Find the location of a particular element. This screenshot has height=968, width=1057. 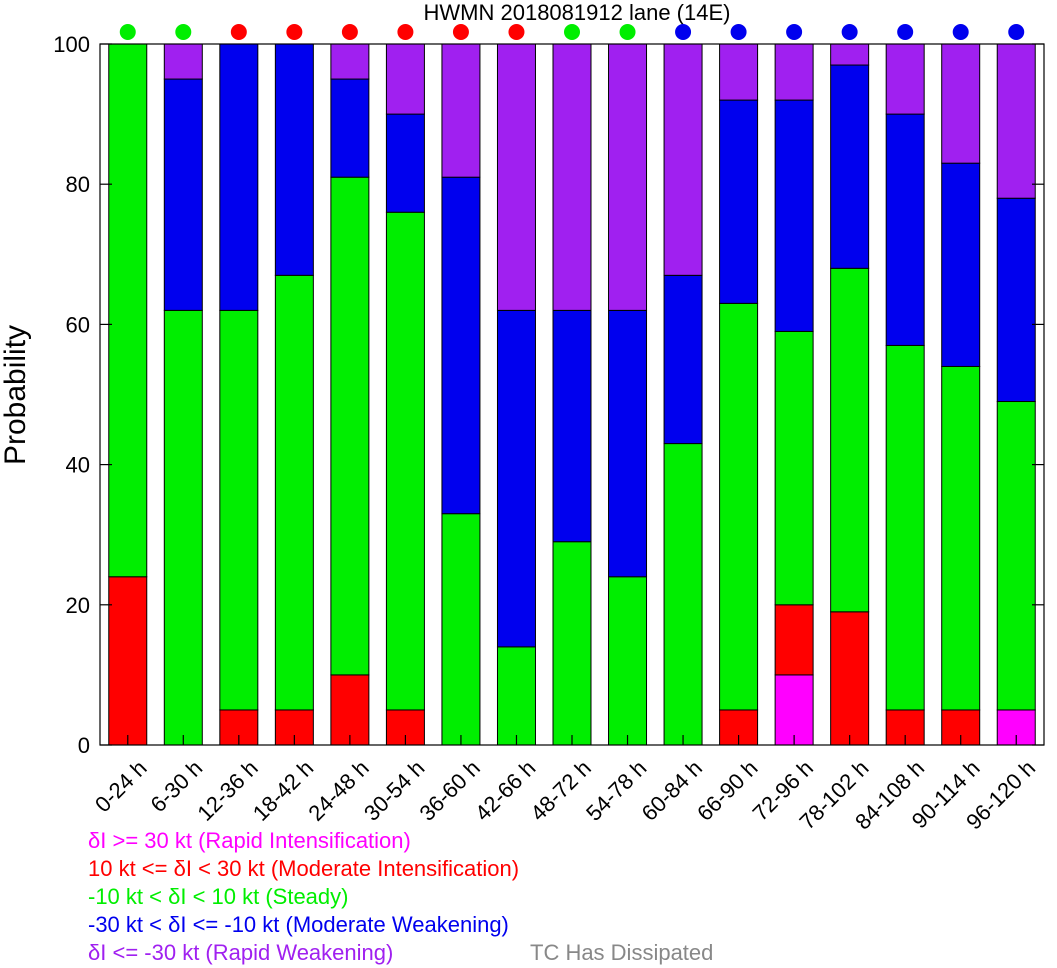

top-markers is located at coordinates (572, 32).